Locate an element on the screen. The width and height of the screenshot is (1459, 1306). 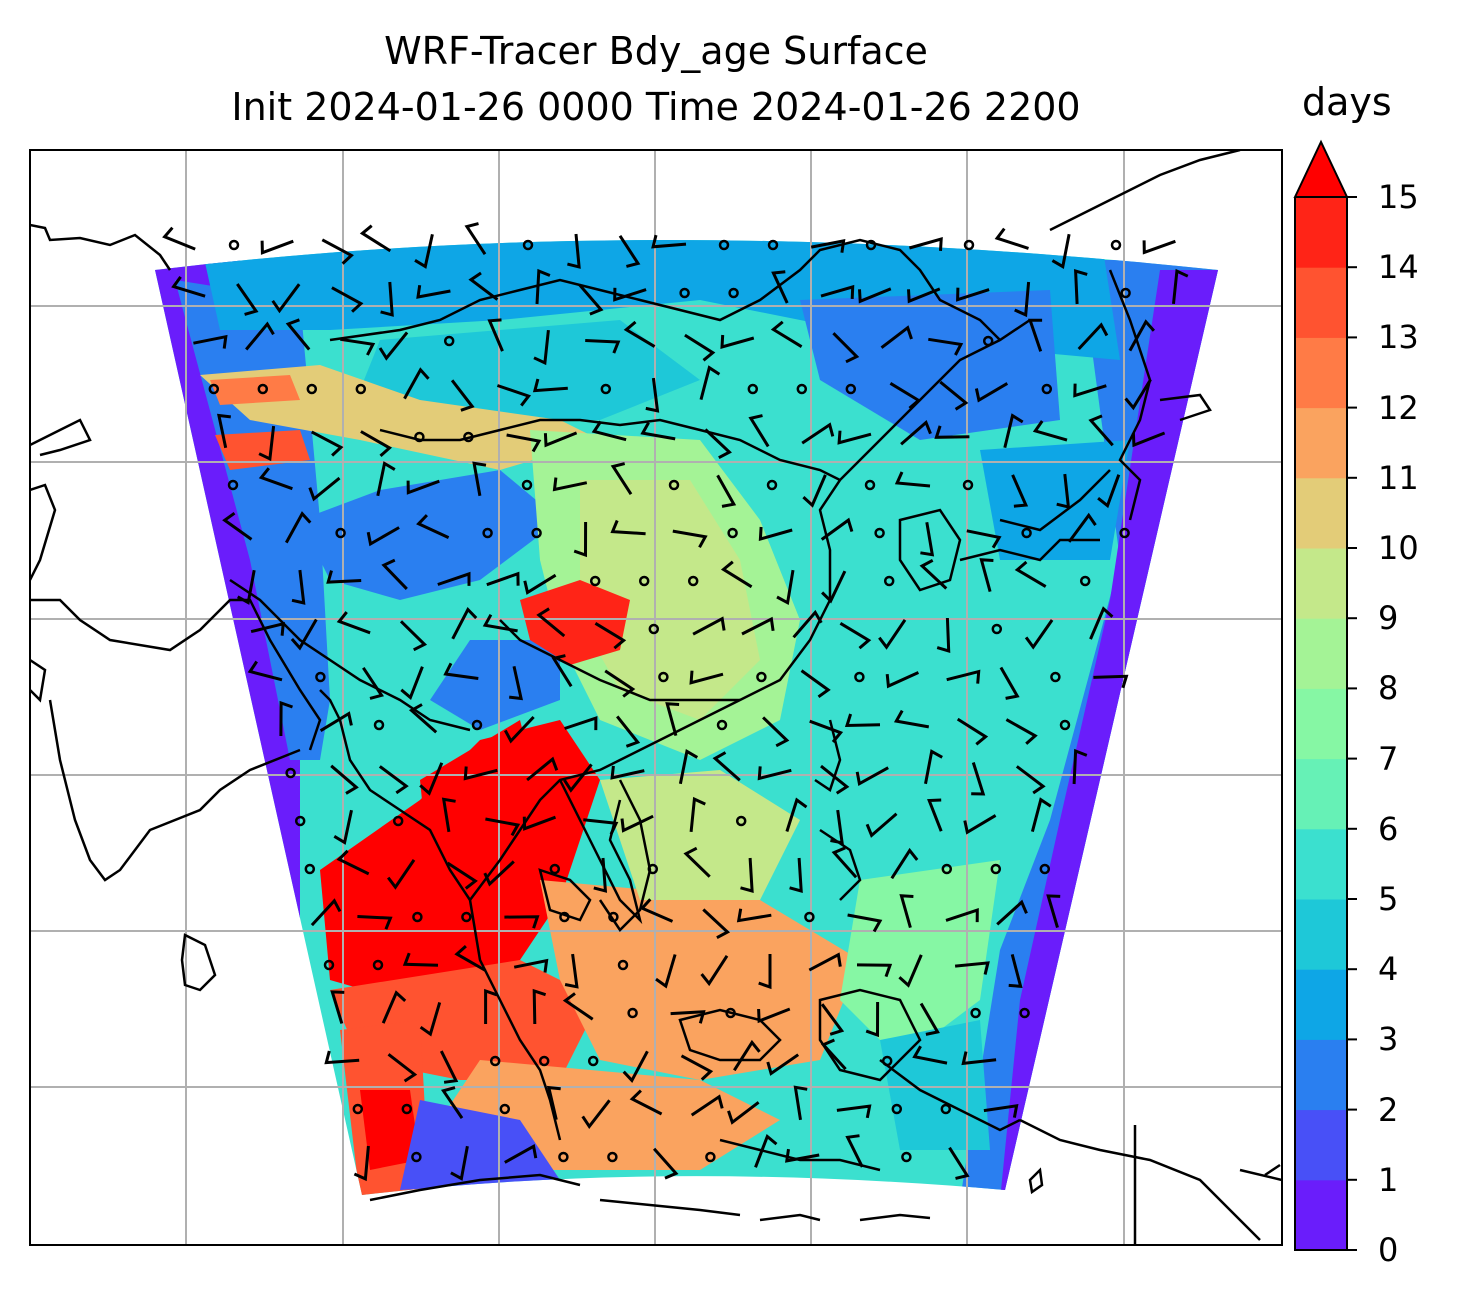
colorbar-outline is located at coordinates (1321, 724).